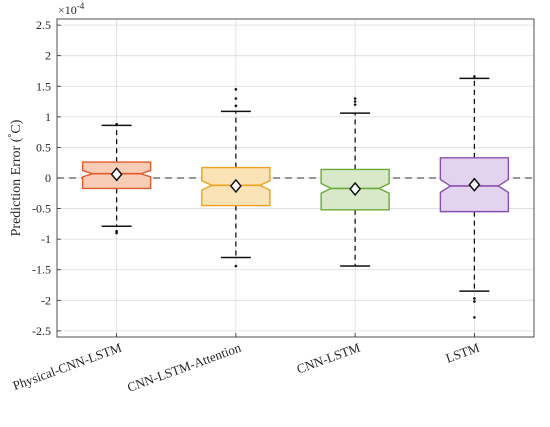 The height and width of the screenshot is (427, 550). I want to click on y-exponent-base: ×10, so click(67, 10).